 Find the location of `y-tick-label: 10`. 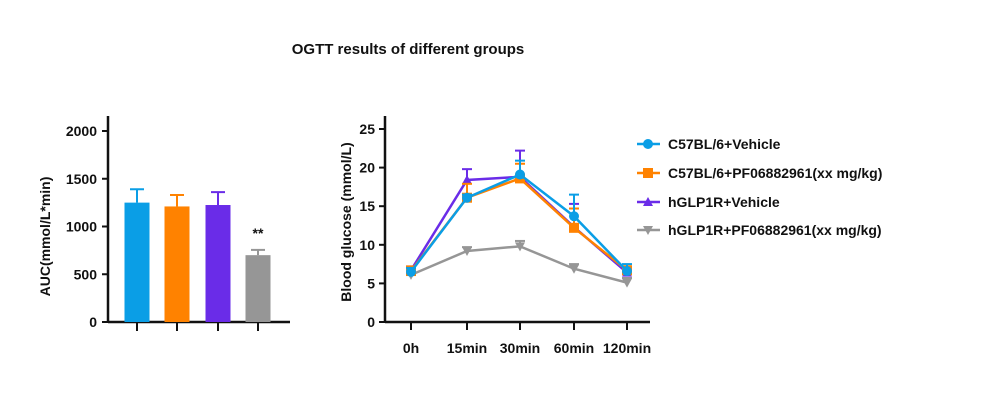

y-tick-label: 10 is located at coordinates (367, 245).